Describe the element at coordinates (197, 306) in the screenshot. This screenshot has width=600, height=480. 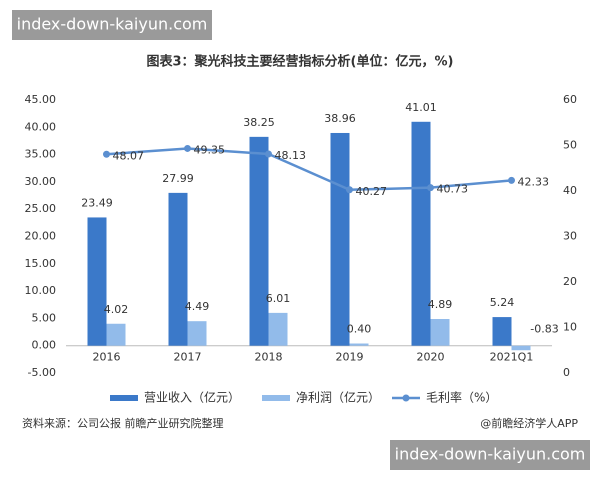
I see `value-label: 4.49` at that location.